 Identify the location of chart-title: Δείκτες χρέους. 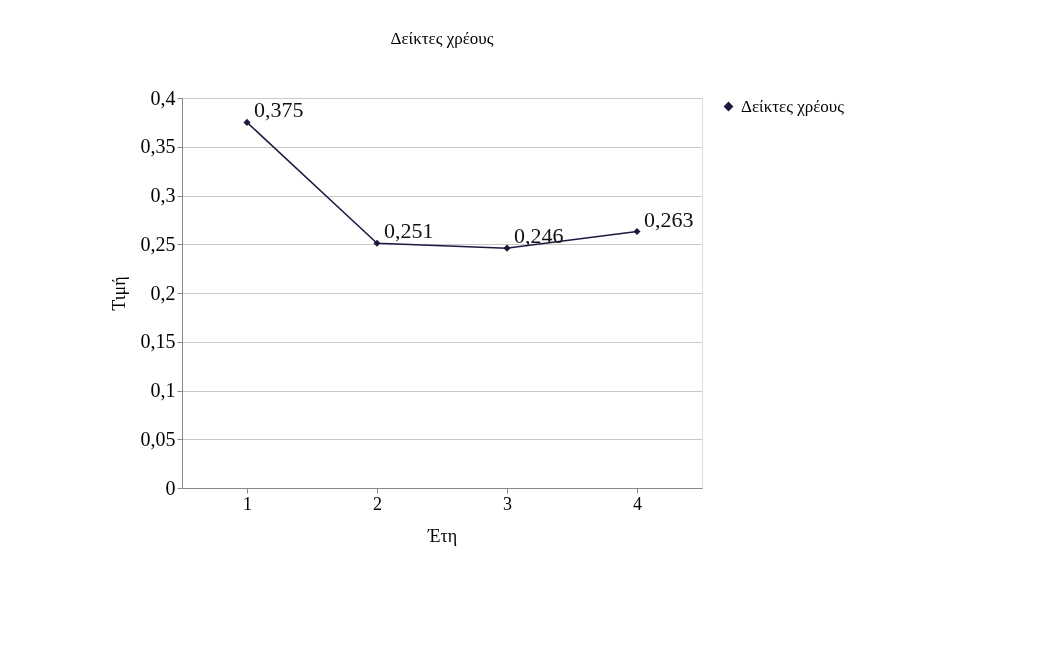
(442, 38).